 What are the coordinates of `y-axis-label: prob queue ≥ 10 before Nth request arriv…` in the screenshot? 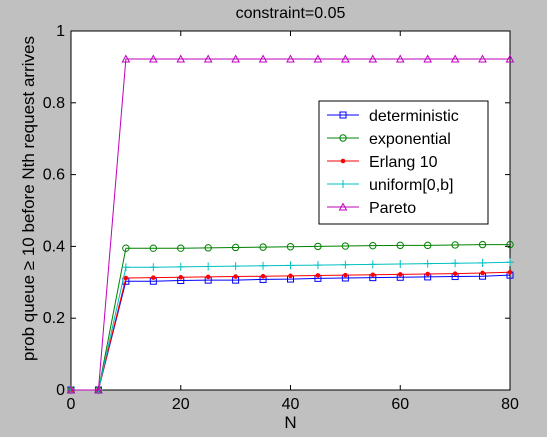 It's located at (28, 198).